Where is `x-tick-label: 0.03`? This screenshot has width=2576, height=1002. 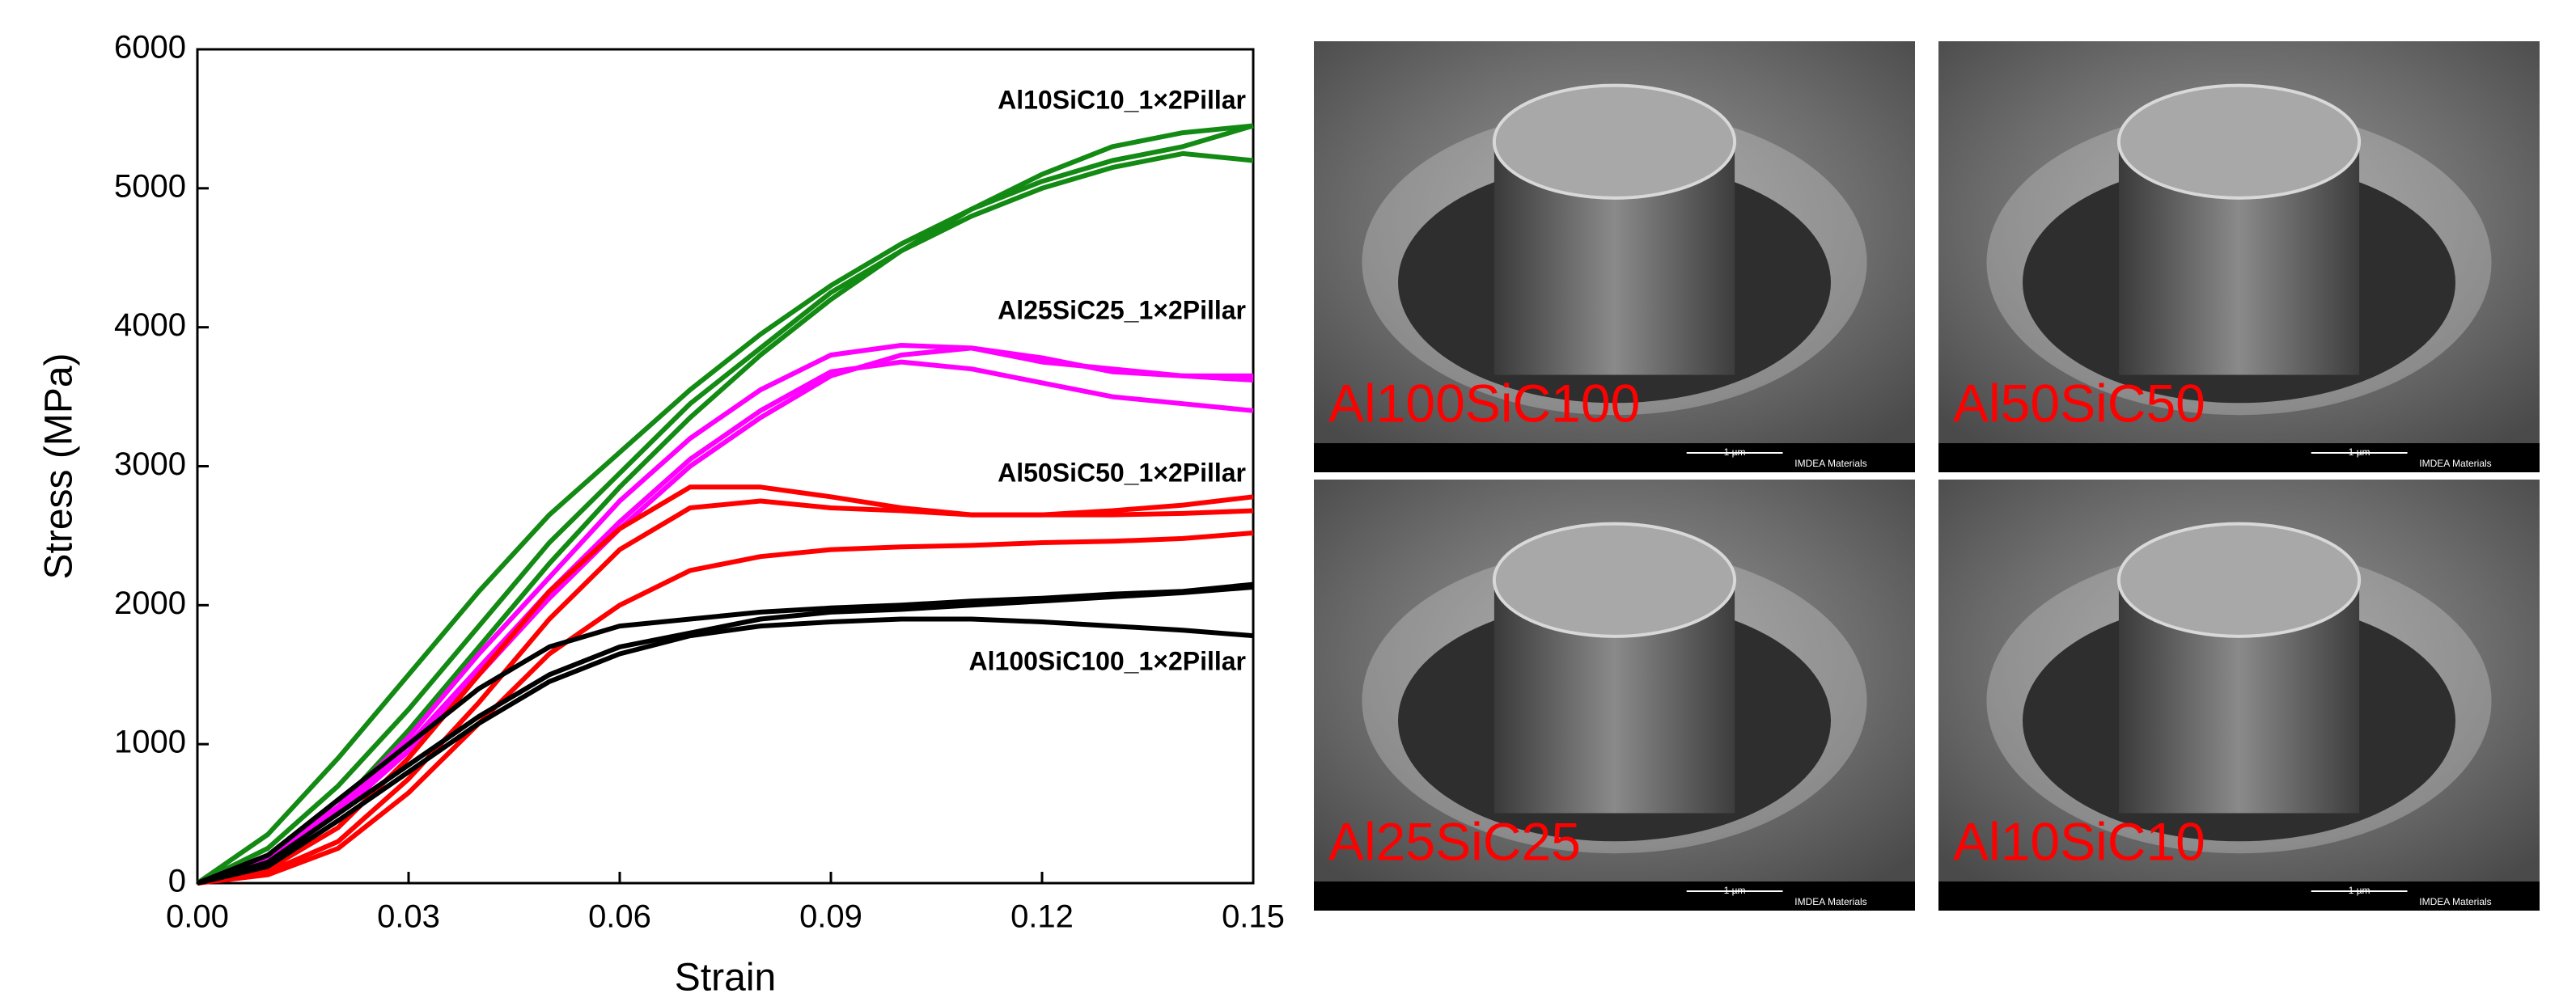
x-tick-label: 0.03 is located at coordinates (408, 917).